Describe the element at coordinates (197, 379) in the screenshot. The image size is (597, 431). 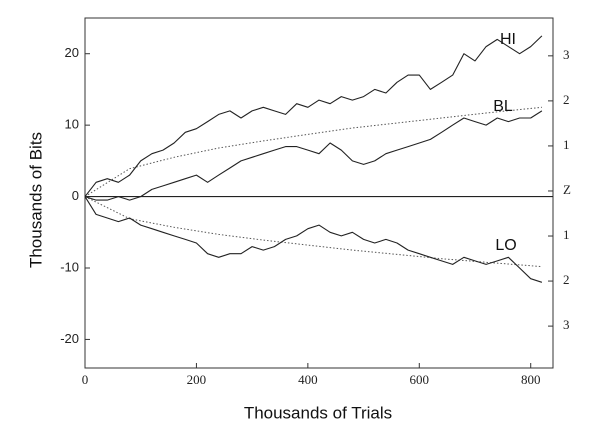
I see `x-tick-label: 200` at that location.